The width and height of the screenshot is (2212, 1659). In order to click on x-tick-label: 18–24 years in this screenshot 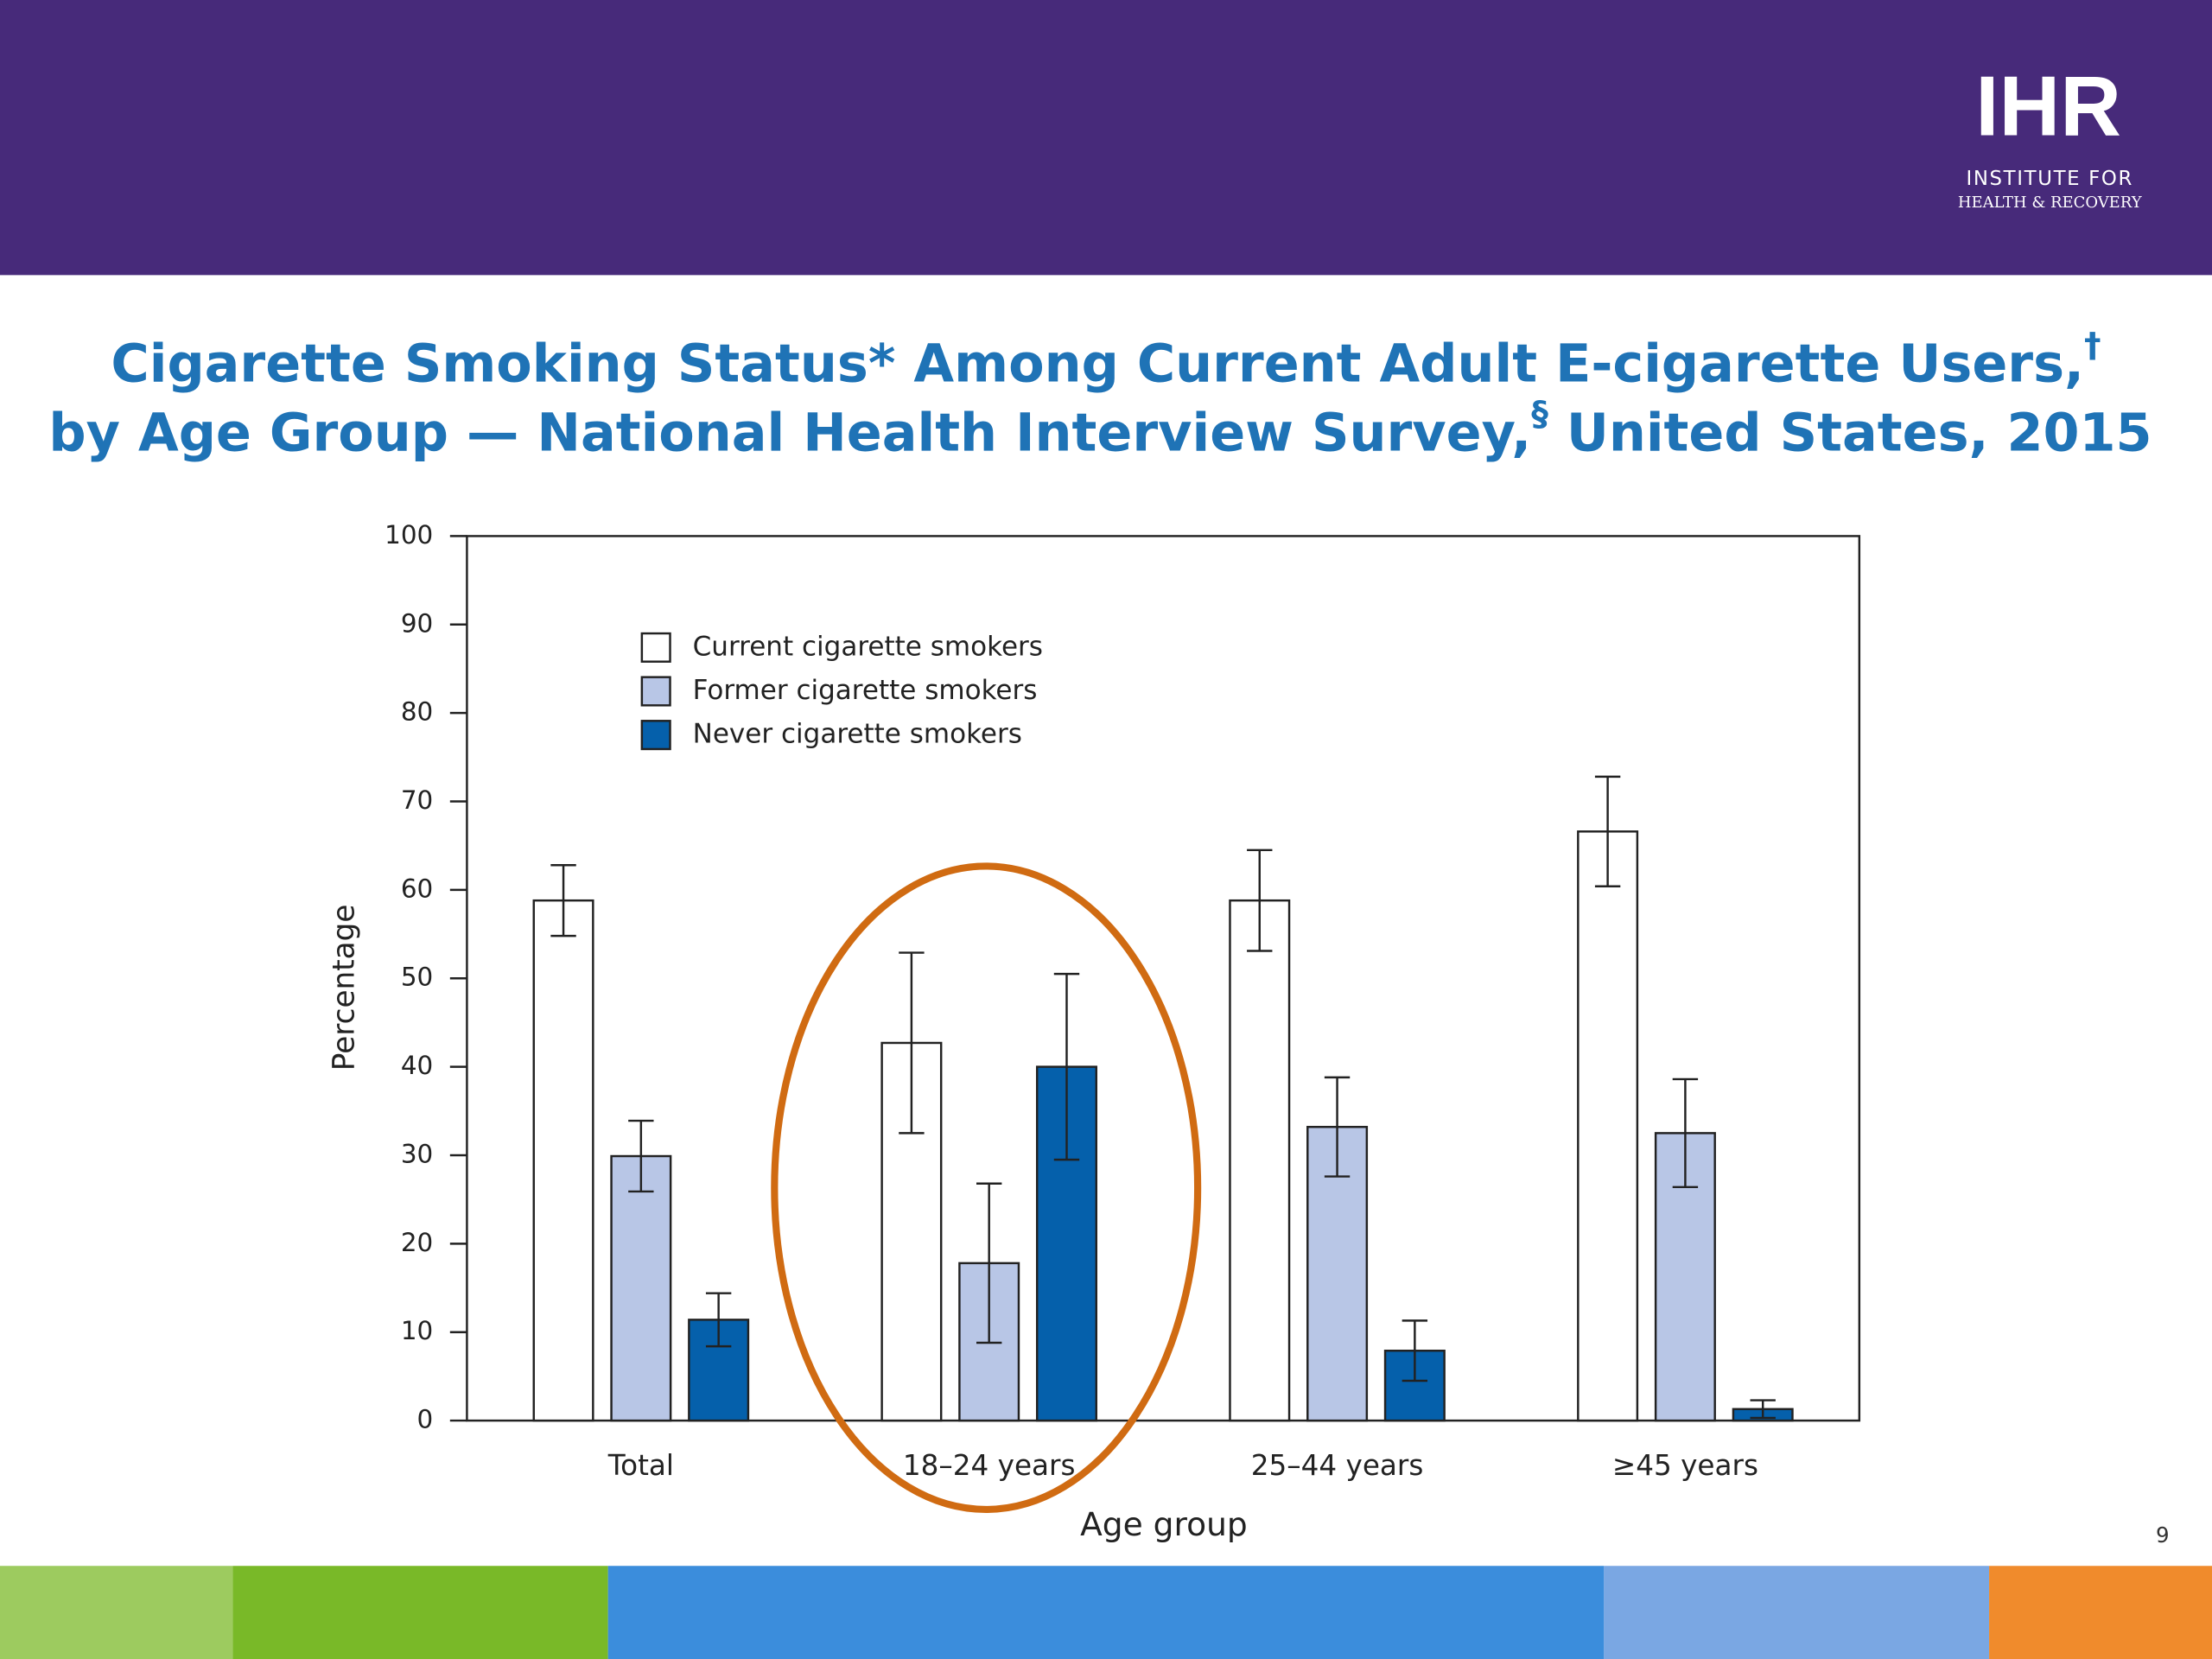, I will do `click(990, 1465)`.